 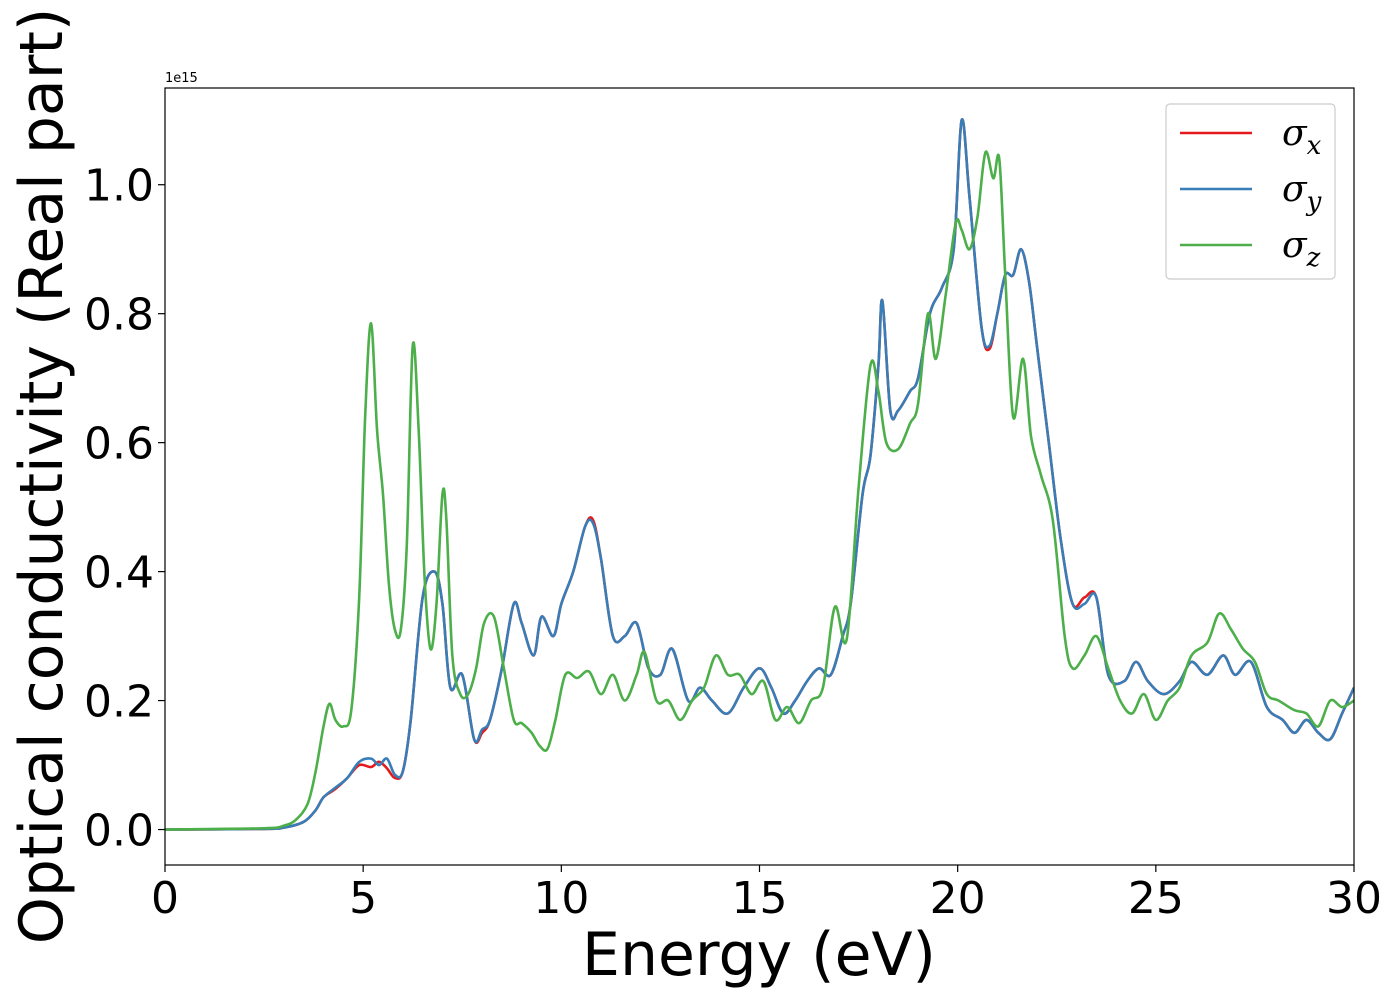 I want to click on x-axis-label: Energy (eV), so click(x=759, y=955).